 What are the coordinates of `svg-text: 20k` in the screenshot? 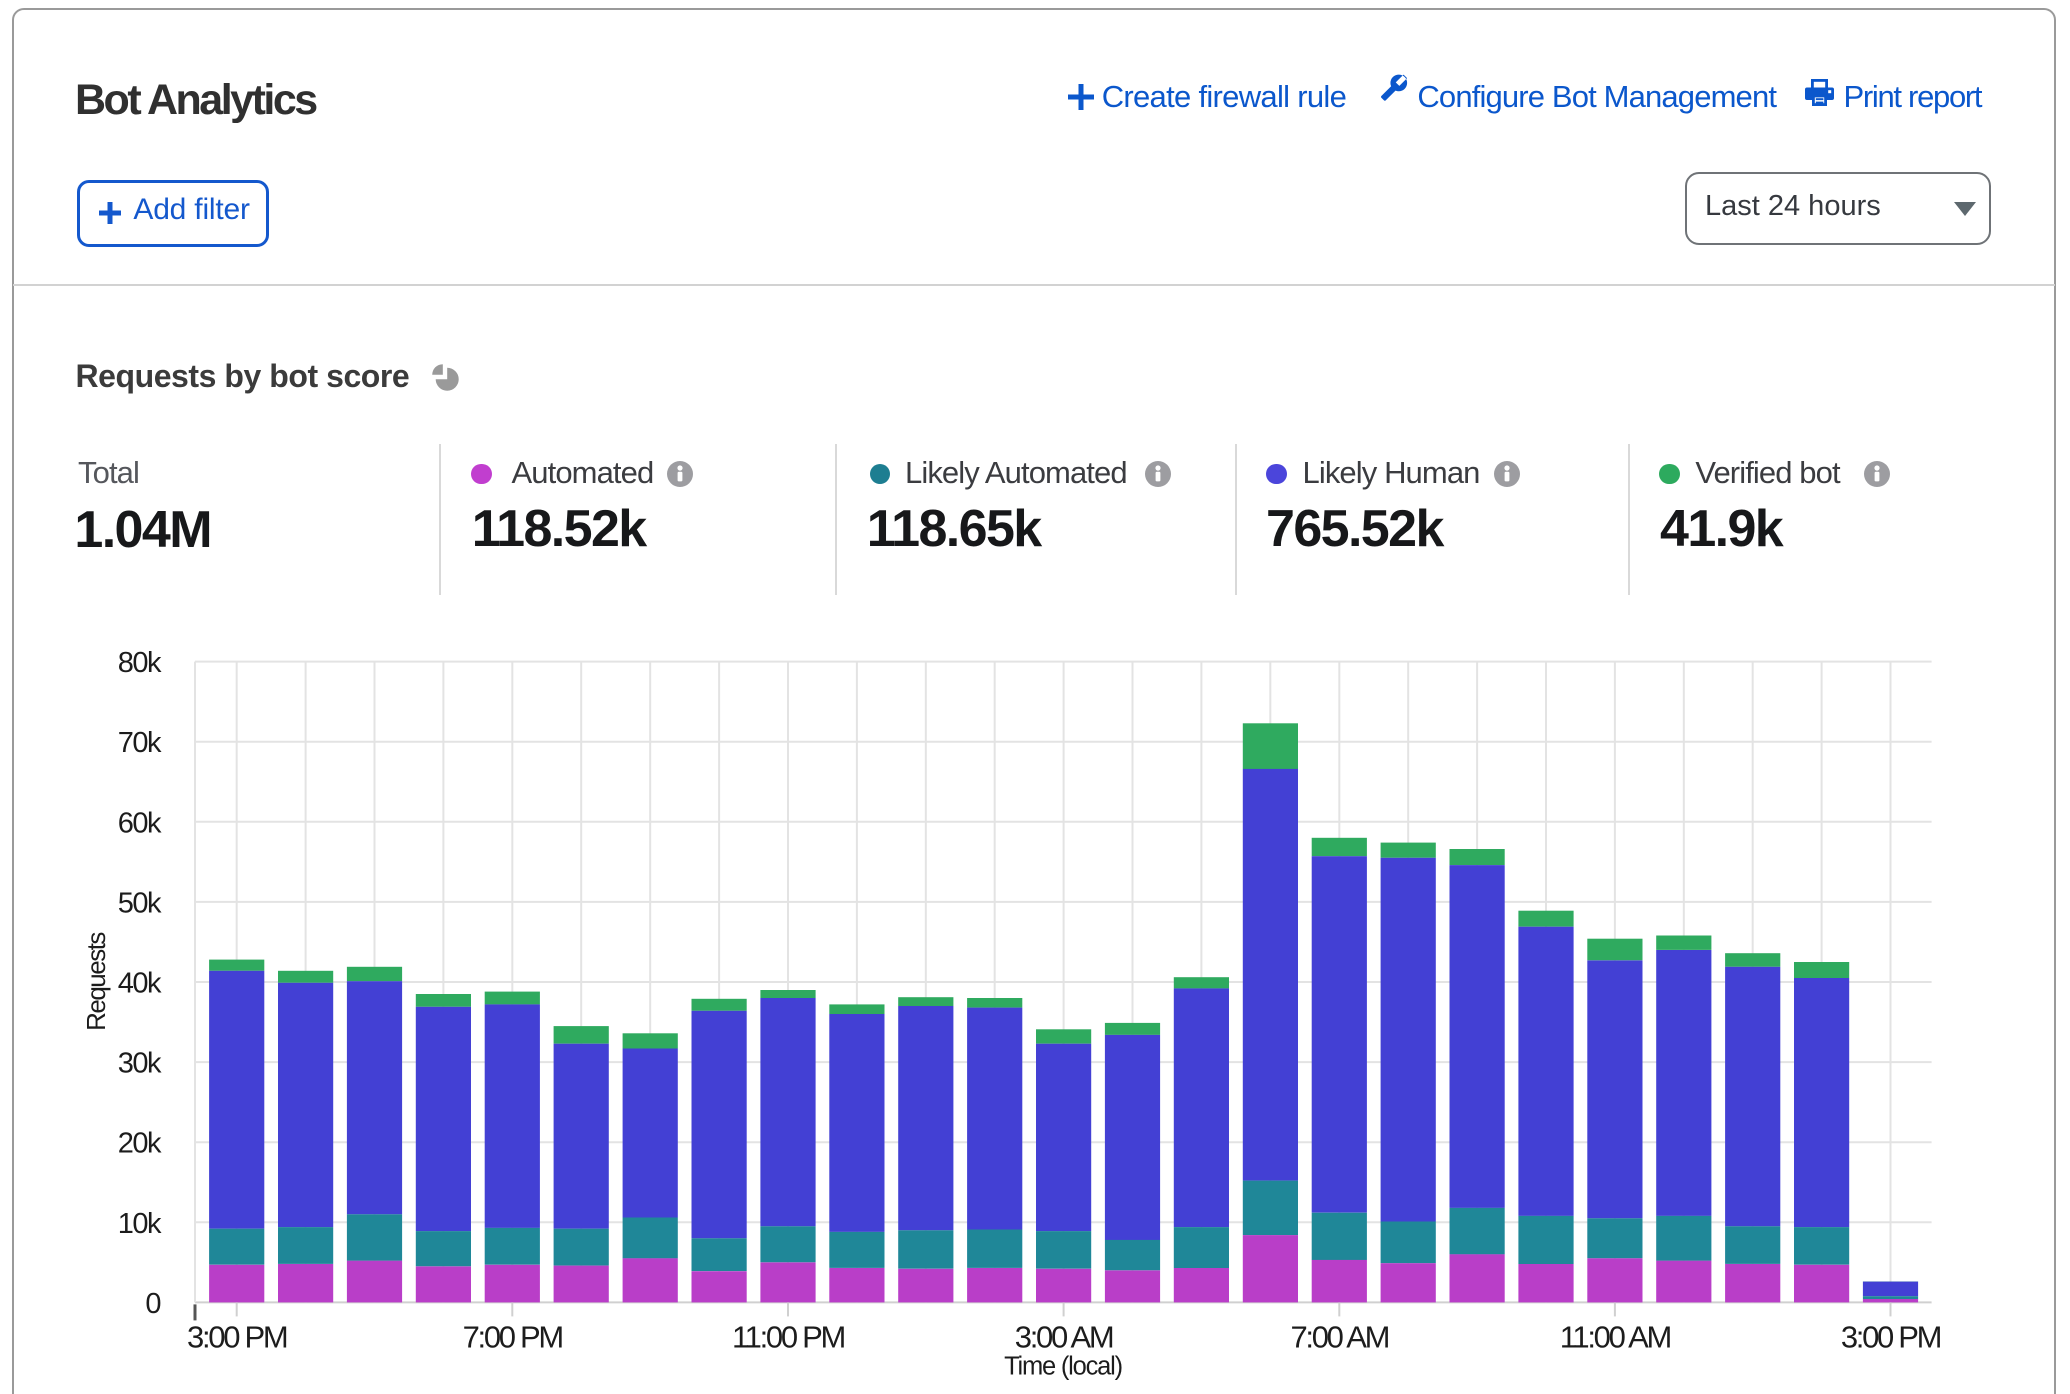 It's located at (140, 1144).